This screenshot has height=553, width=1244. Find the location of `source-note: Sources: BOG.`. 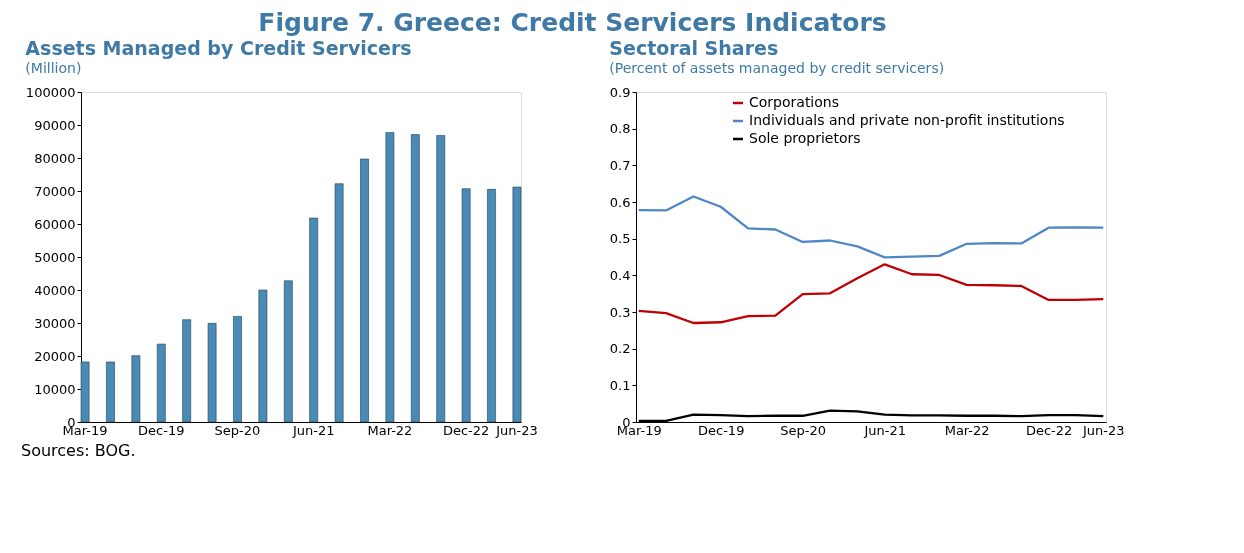

source-note: Sources: BOG. is located at coordinates (78, 450).